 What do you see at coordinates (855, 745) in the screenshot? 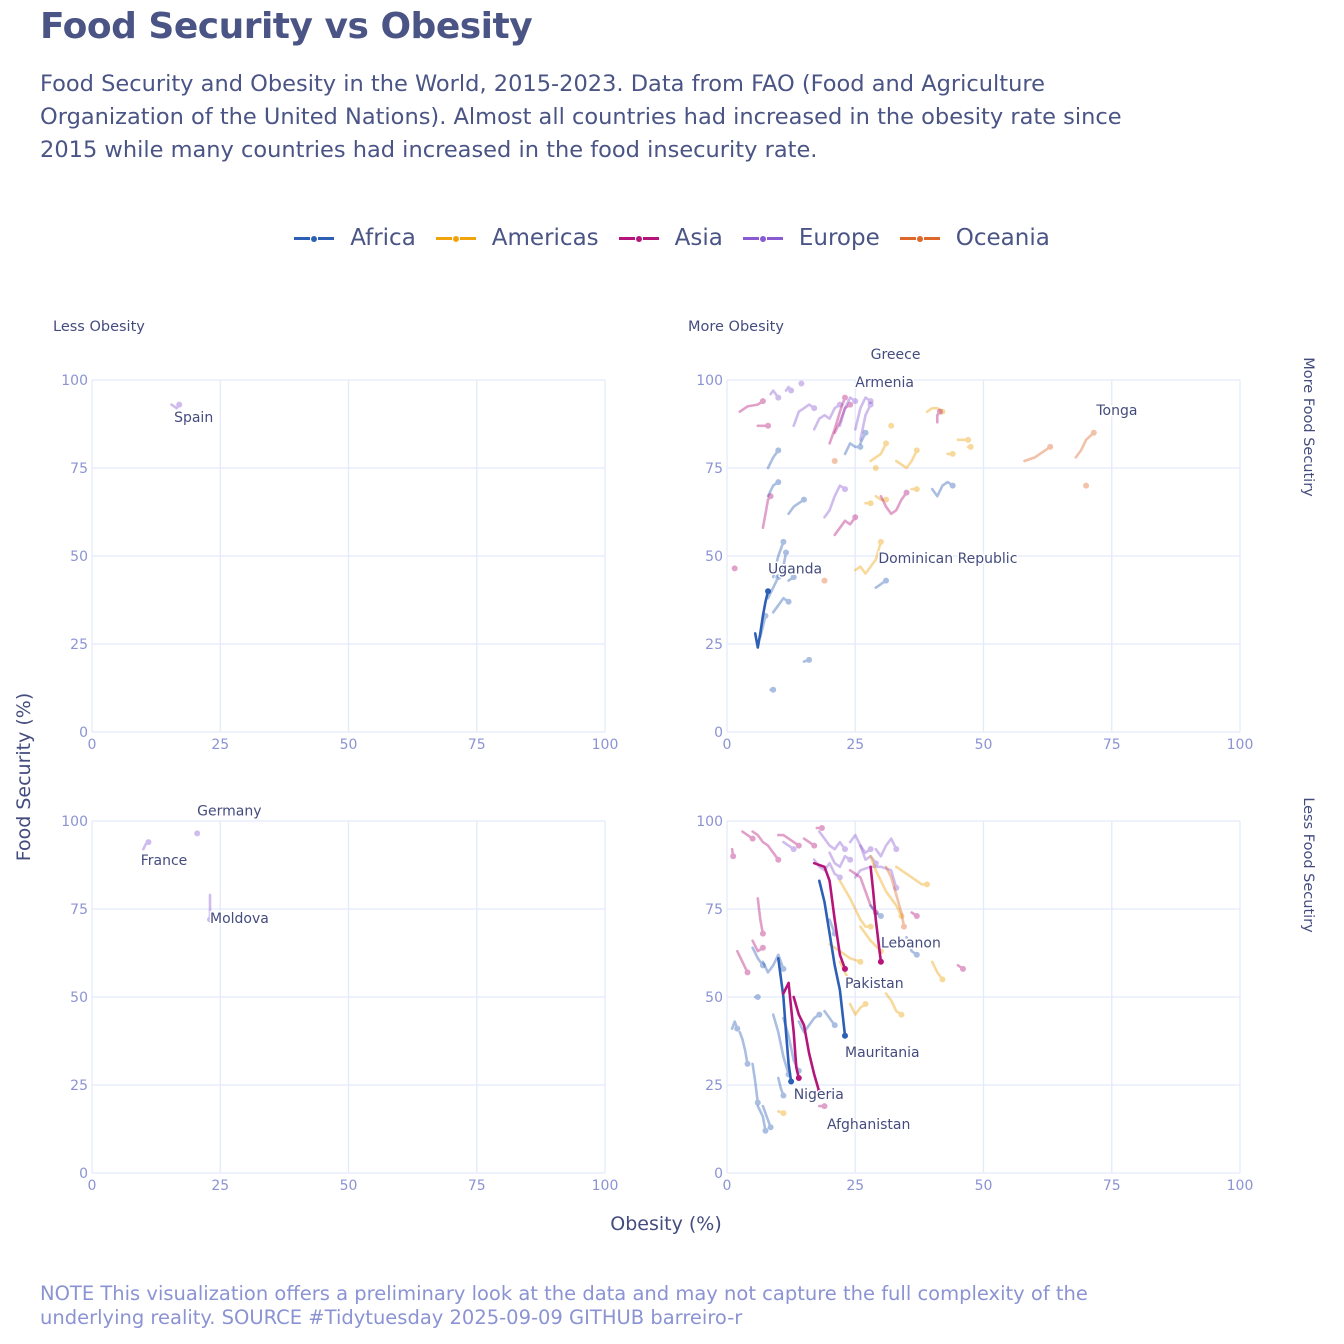
I see `x-tick-label: 25` at bounding box center [855, 745].